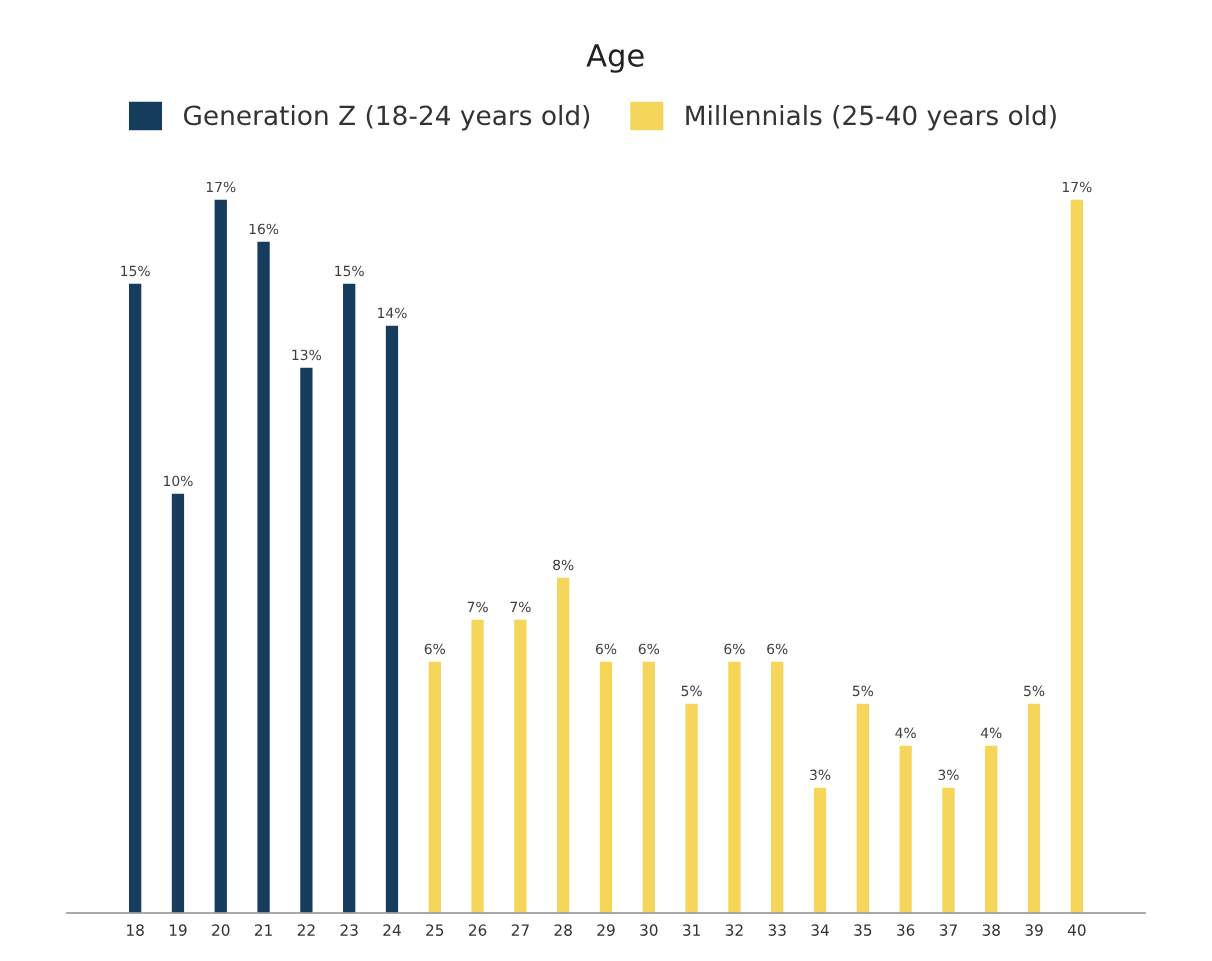  I want to click on x-tick-label: 19, so click(178, 930).